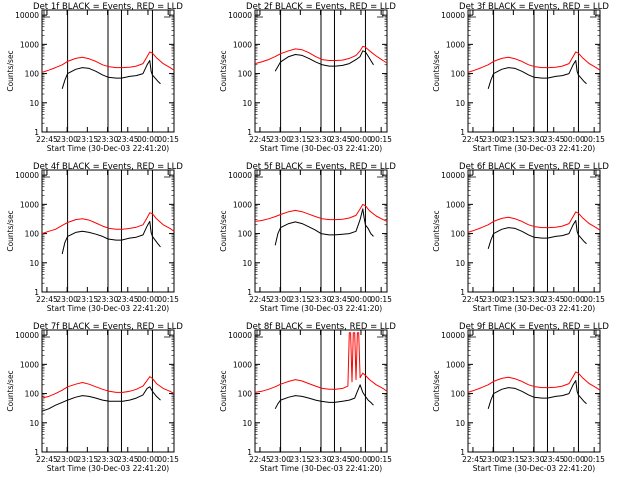 The height and width of the screenshot is (480, 640). What do you see at coordinates (321, 327) in the screenshot?
I see `panel-title: Det 8f BLACK = Events, RED = LLD` at bounding box center [321, 327].